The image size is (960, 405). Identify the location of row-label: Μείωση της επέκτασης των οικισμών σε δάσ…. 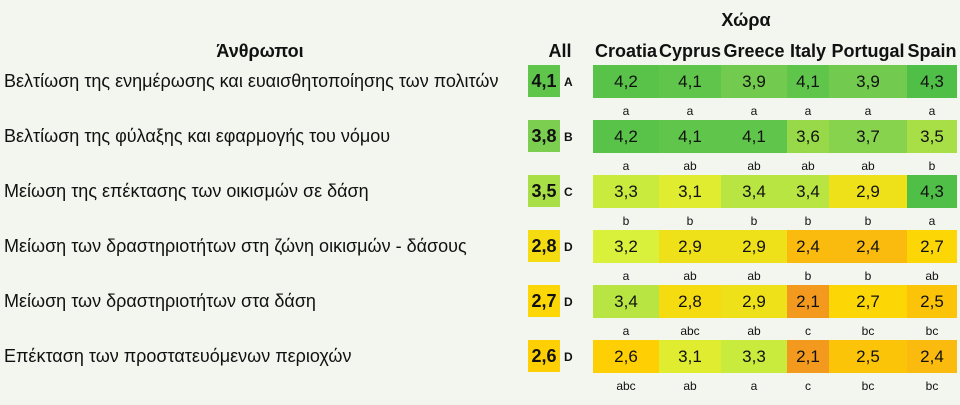
(186, 191).